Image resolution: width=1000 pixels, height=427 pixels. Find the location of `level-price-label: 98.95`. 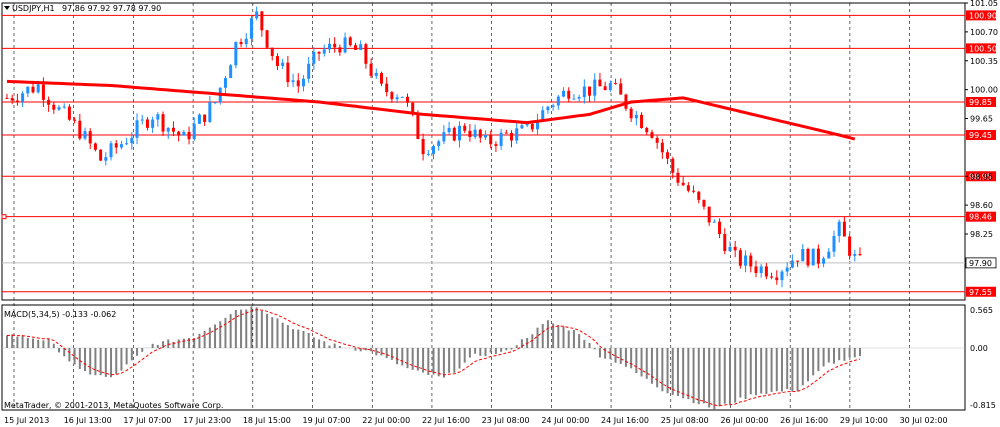

level-price-label: 98.95 is located at coordinates (980, 176).